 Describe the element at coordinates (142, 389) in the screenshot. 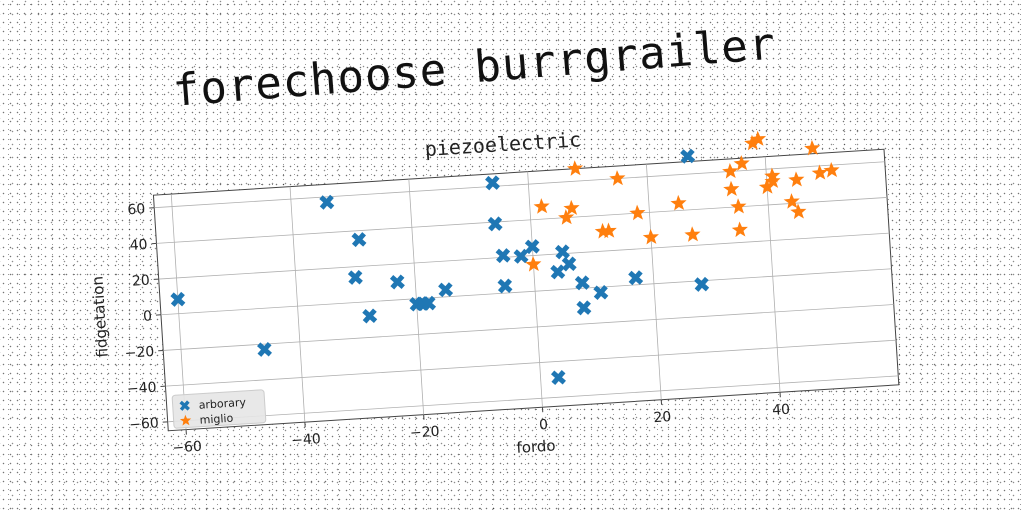

I see `y-tick-label: −40` at that location.